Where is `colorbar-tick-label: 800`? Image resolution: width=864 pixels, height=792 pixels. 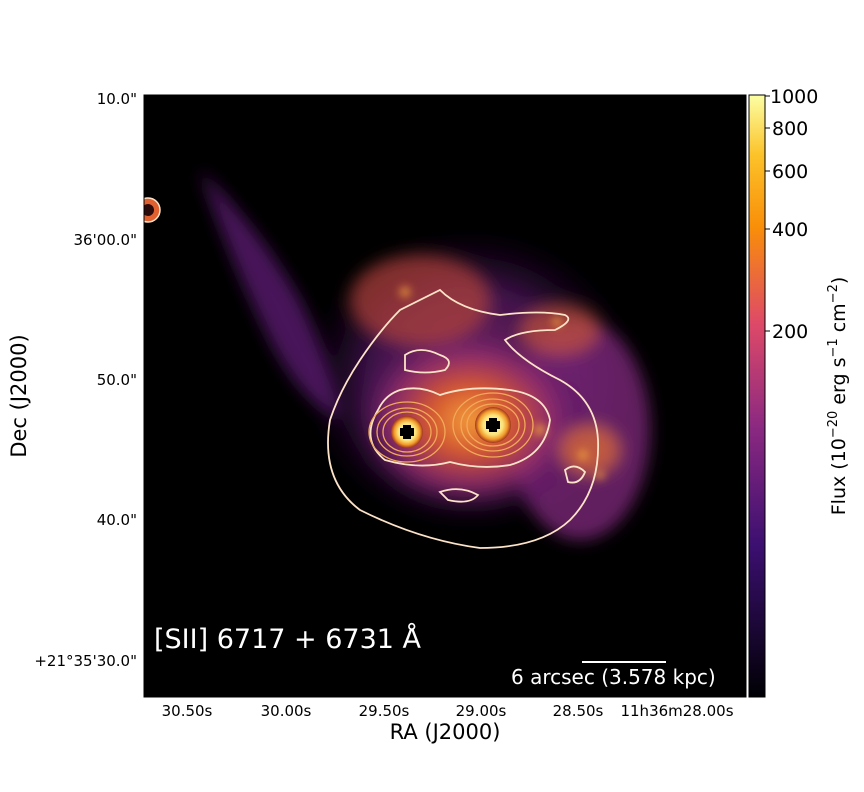 colorbar-tick-label: 800 is located at coordinates (790, 129).